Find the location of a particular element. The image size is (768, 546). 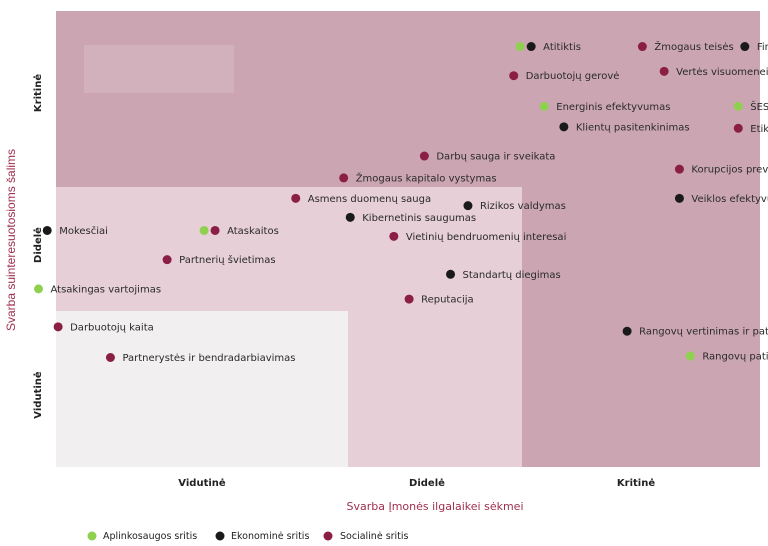

point-label: Rangovų patikra is located at coordinates (735, 357).